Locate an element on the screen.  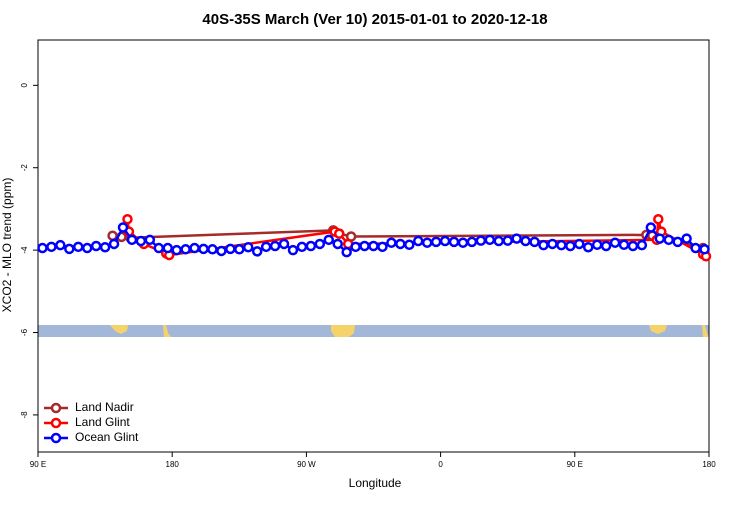
x-tick-label: 0 is located at coordinates (440, 464).